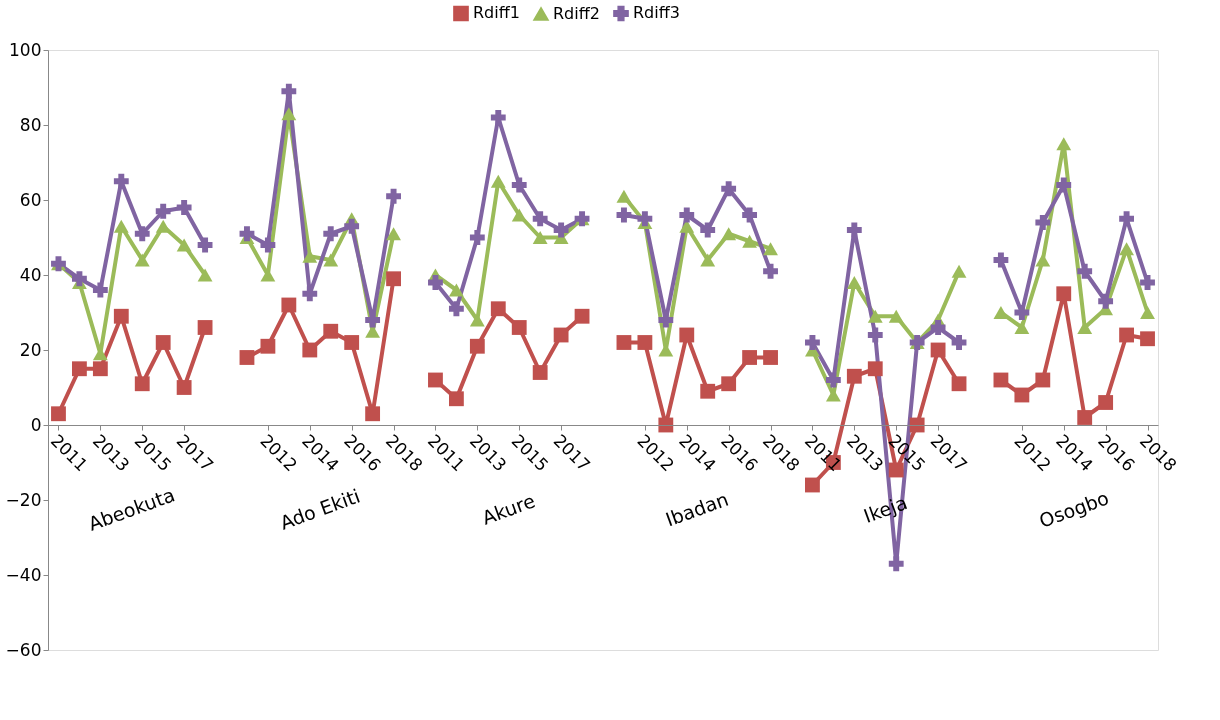  Describe the element at coordinates (30, 274) in the screenshot. I see `y-tick-label: 40` at that location.